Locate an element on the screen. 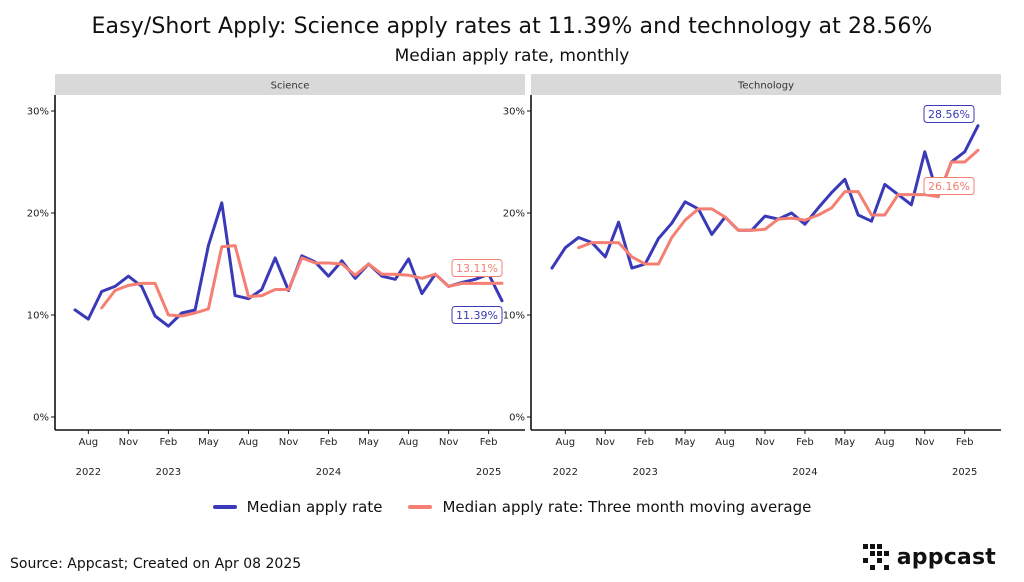  source-note: Source: Appcast; Created on Apr 08 2025 is located at coordinates (156, 564).